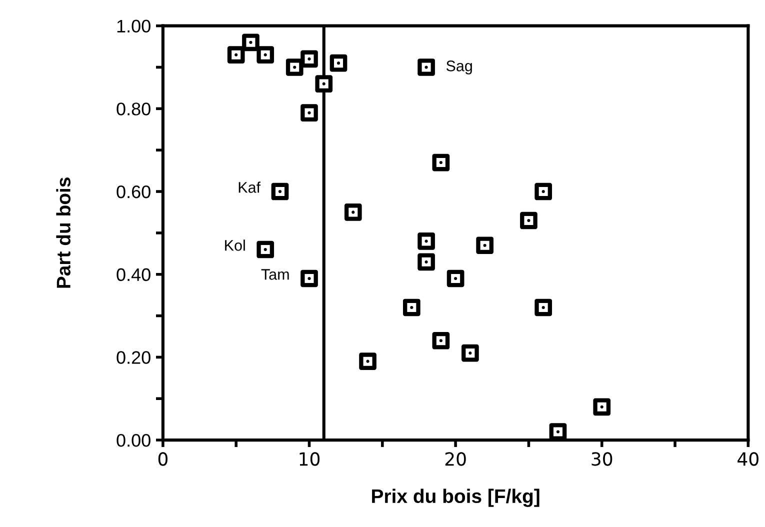 Image resolution: width=765 pixels, height=527 pixels. Describe the element at coordinates (275, 274) in the screenshot. I see `annotation: Tam` at that location.